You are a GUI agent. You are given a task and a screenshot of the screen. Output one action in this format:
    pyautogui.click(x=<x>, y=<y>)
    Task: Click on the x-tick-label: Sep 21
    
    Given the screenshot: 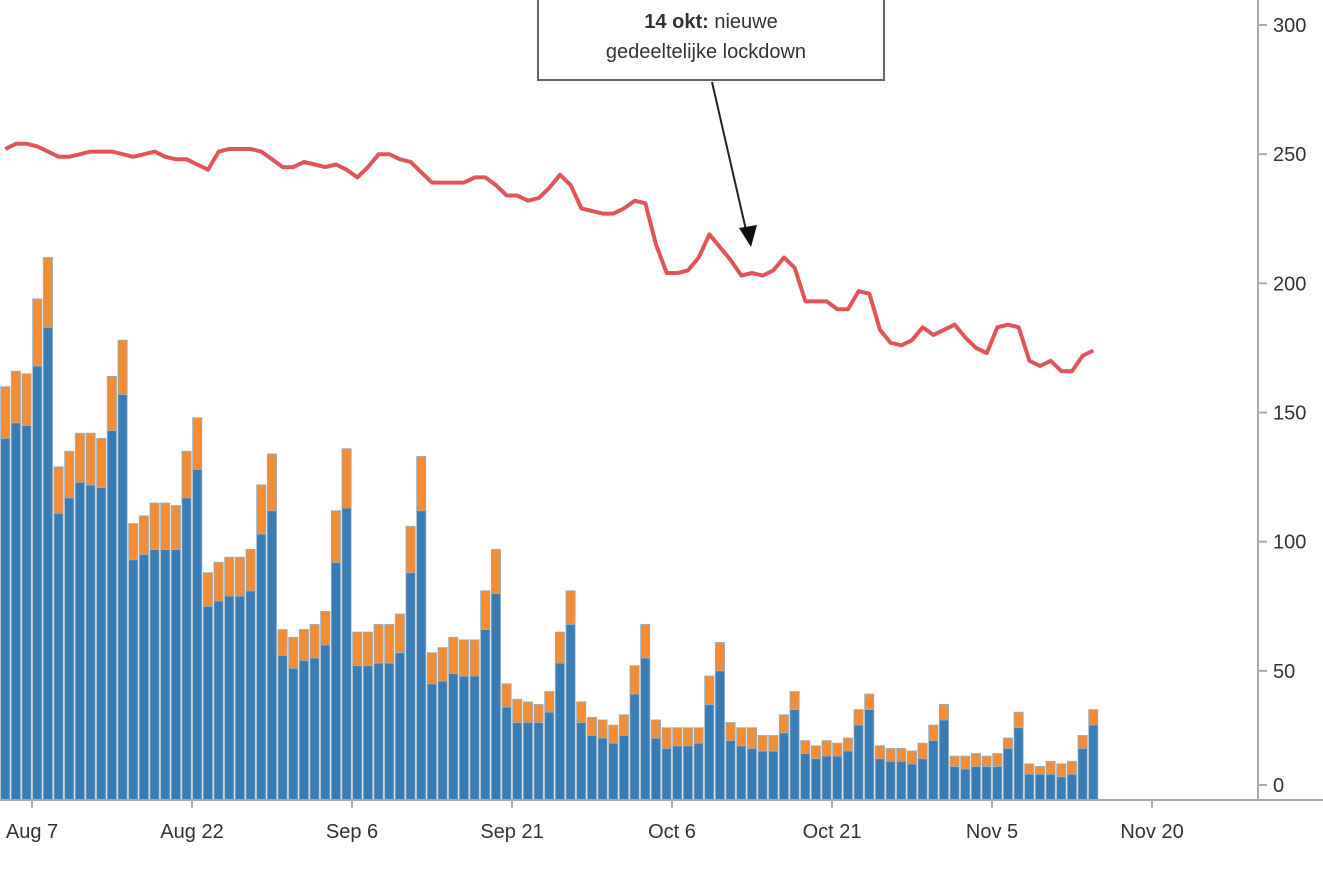 What is the action you would take?
    pyautogui.click(x=511, y=832)
    